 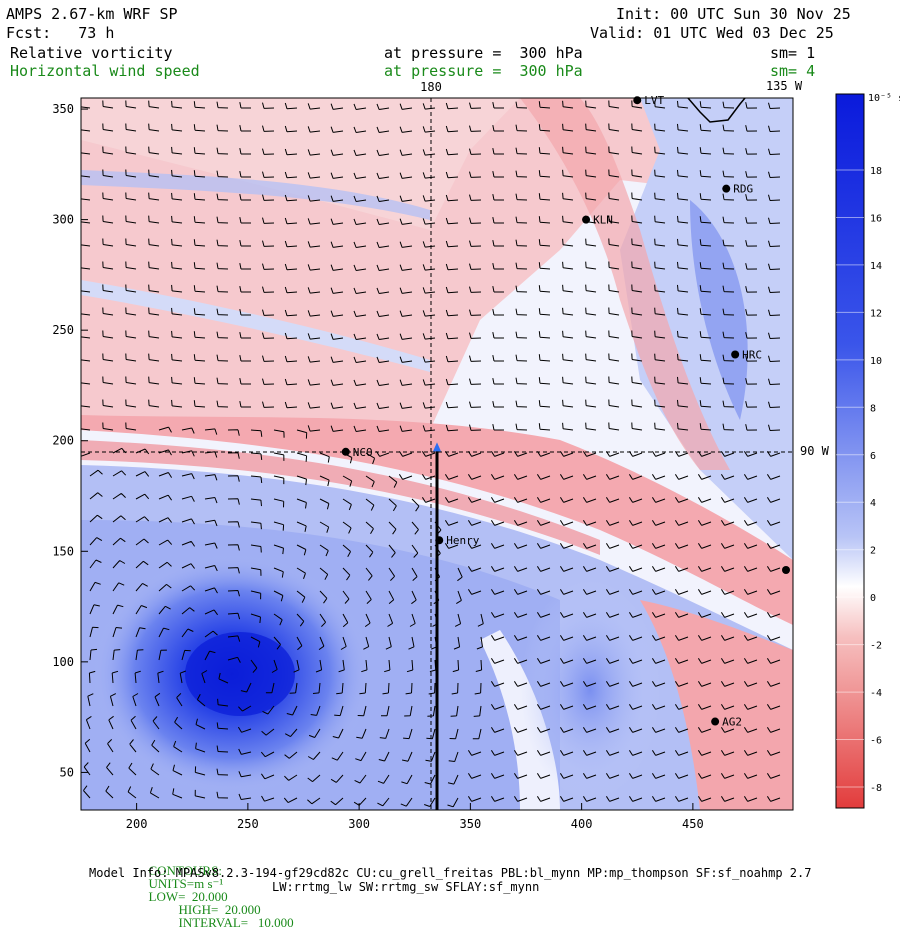 What do you see at coordinates (363, 452) in the screenshot?
I see `station-label: NCO` at bounding box center [363, 452].